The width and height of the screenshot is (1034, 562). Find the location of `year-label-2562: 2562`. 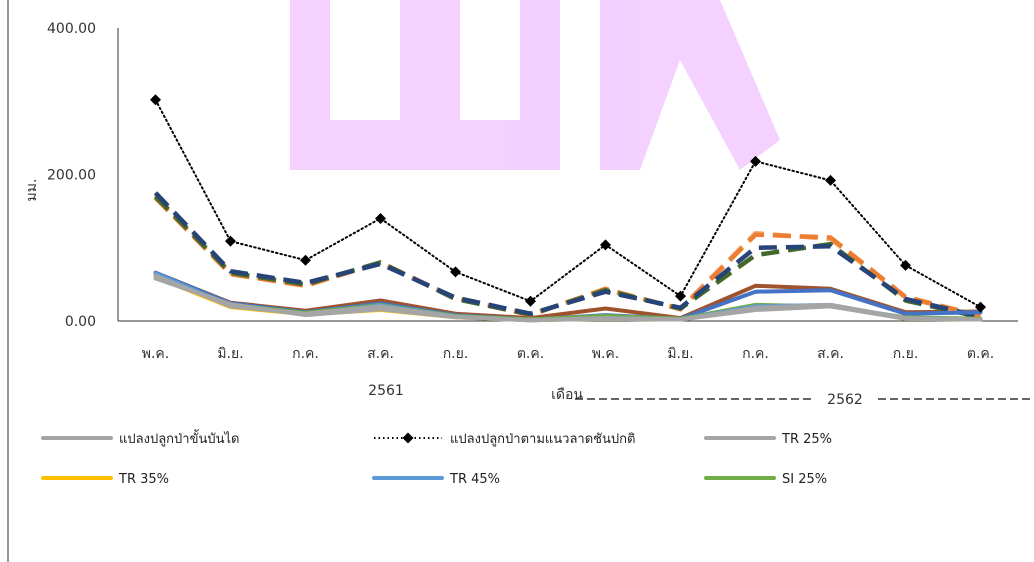

year-label-2562: 2562 is located at coordinates (845, 400).